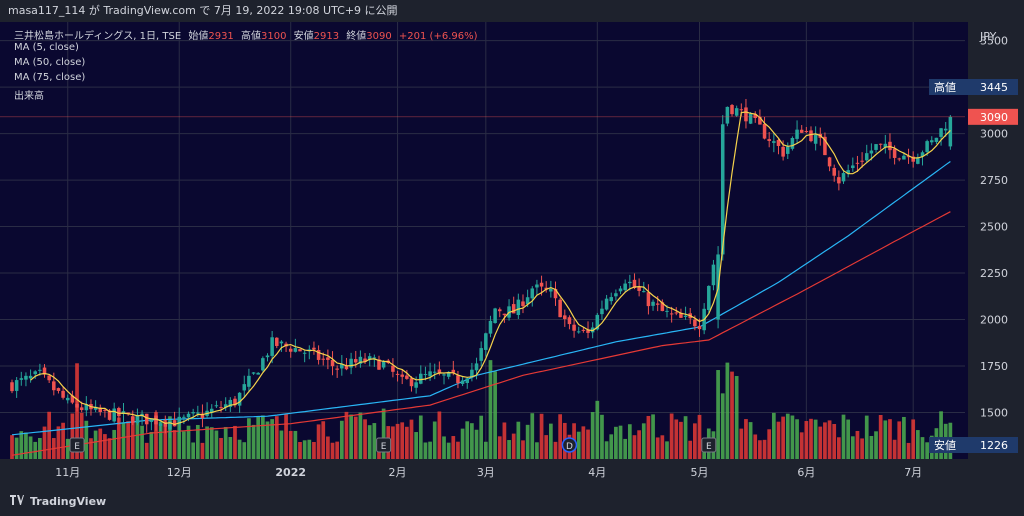 The image size is (1024, 516). I want to click on tradingview-logo-icon, so click(17, 502).